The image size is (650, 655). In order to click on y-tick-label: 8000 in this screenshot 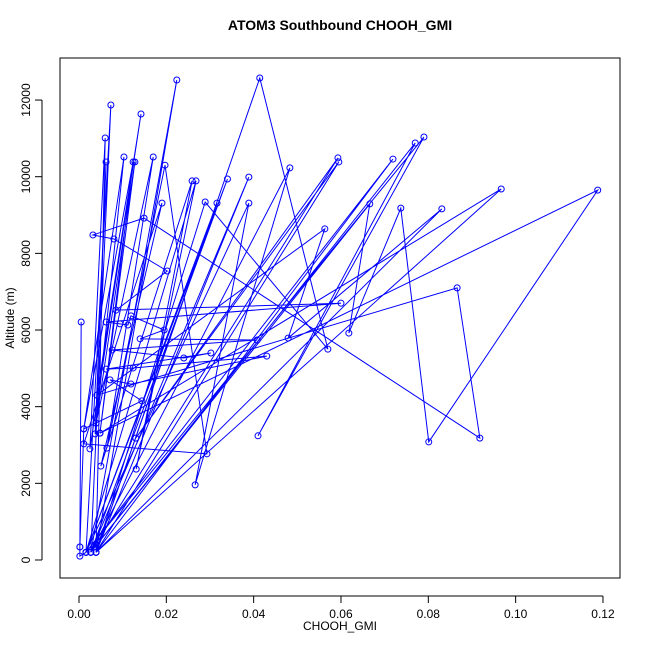, I will do `click(26, 253)`.